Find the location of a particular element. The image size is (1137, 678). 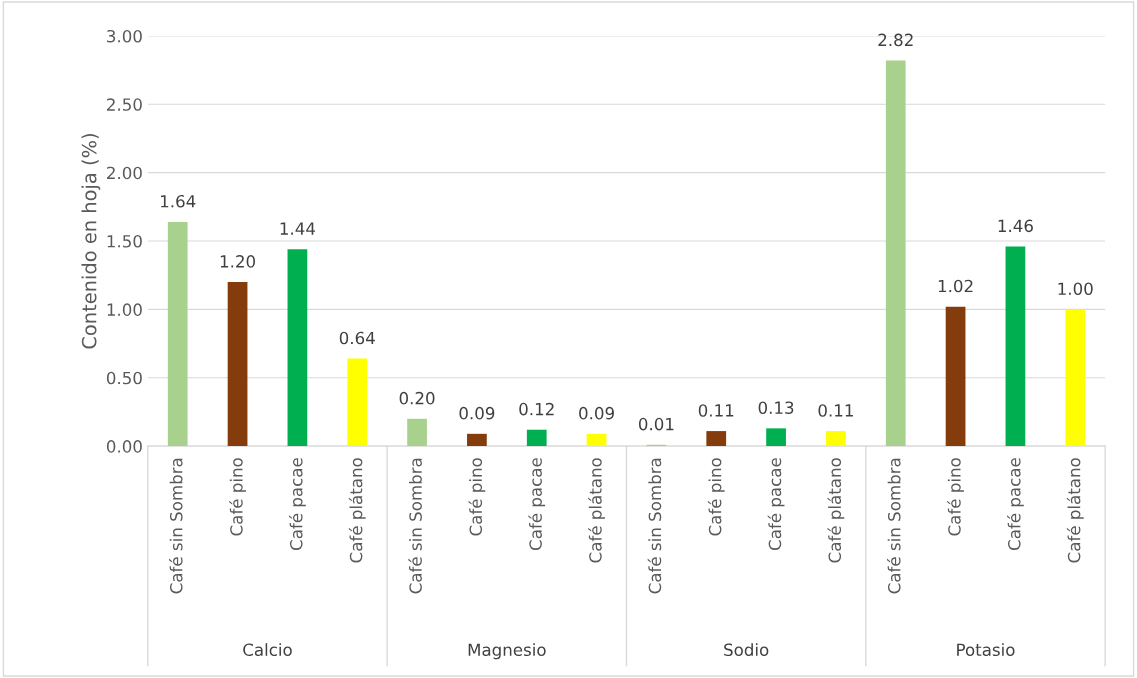

data-label: 2.82 is located at coordinates (895, 40).